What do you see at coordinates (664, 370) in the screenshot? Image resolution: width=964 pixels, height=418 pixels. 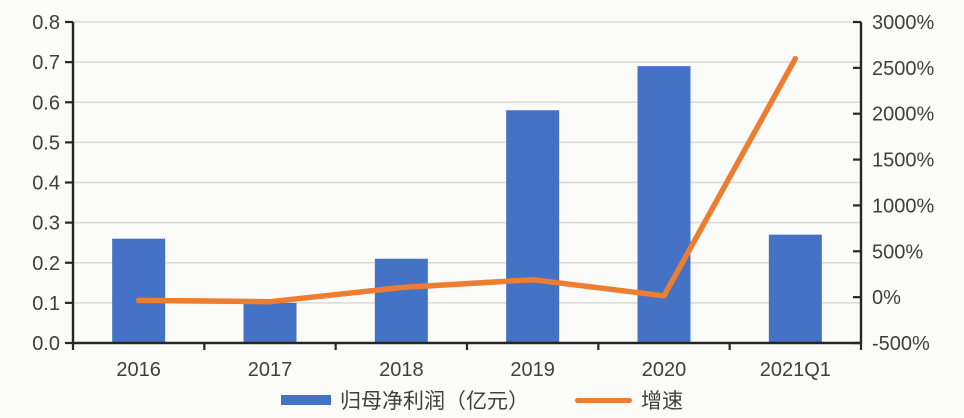 I see `x-axis-category-label: 2020` at bounding box center [664, 370].